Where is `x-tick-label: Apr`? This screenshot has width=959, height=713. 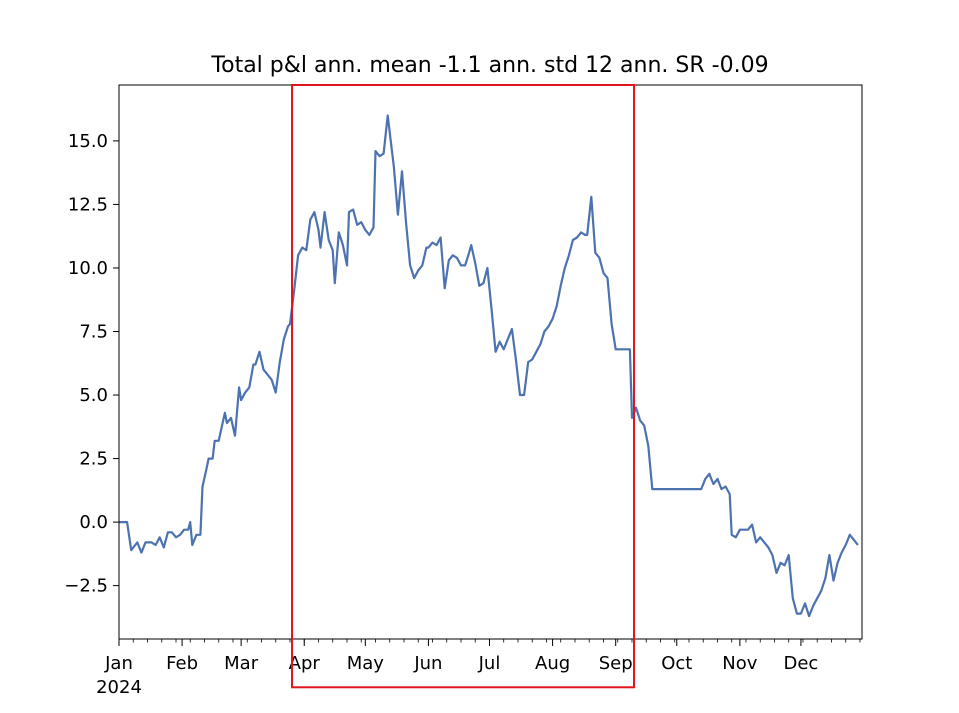 x-tick-label: Apr is located at coordinates (305, 663).